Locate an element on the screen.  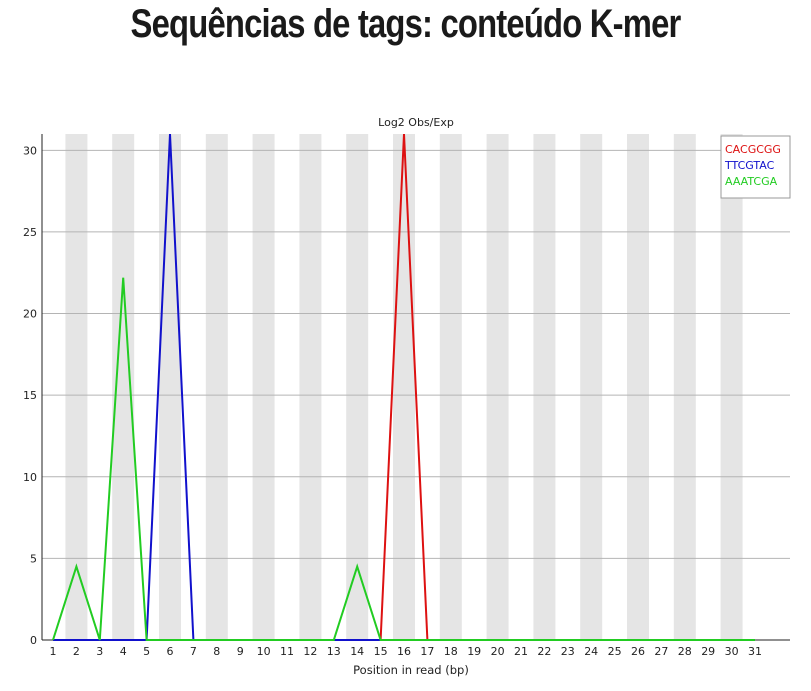
x-tick-label: 17 is located at coordinates (427, 651).